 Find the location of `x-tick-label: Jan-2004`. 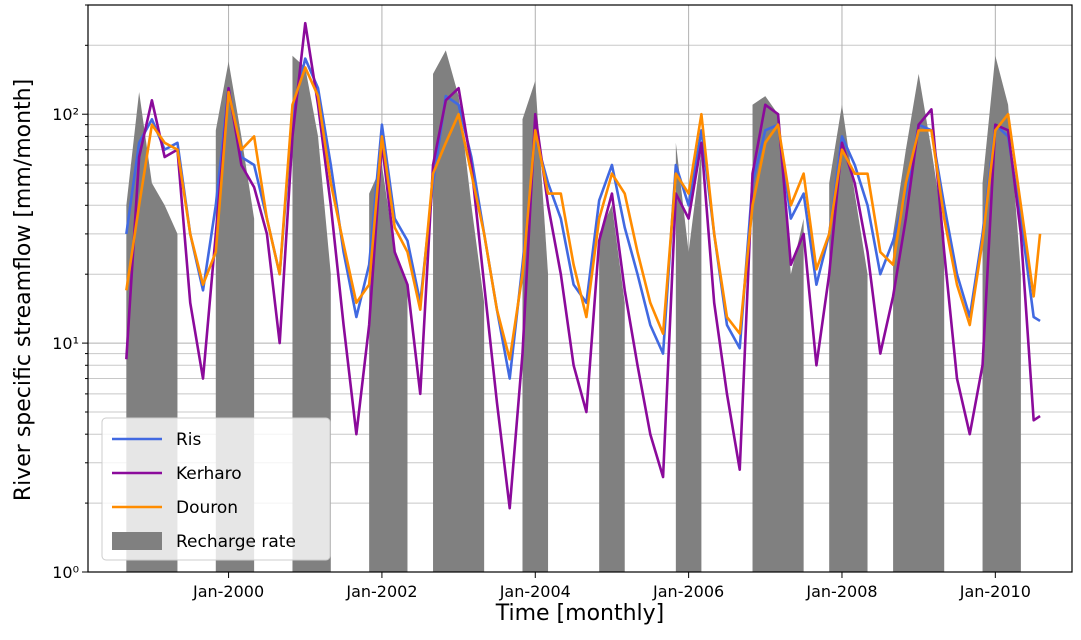

x-tick-label: Jan-2004 is located at coordinates (535, 591).